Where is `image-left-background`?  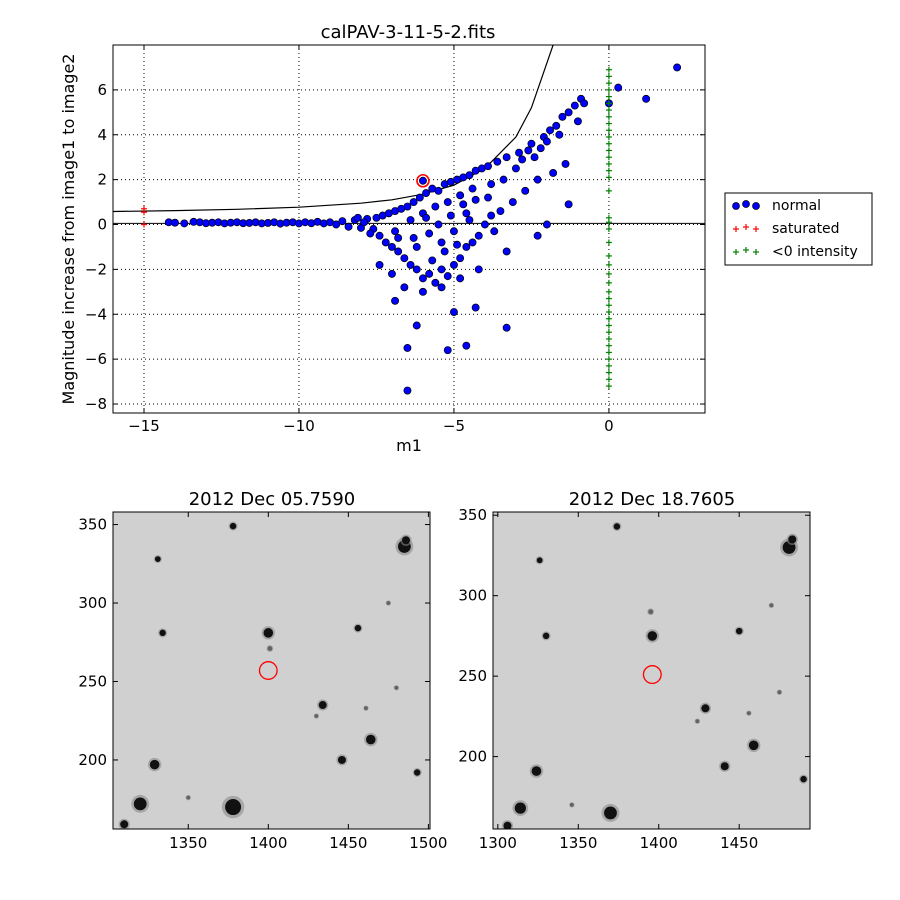
image-left-background is located at coordinates (271, 670).